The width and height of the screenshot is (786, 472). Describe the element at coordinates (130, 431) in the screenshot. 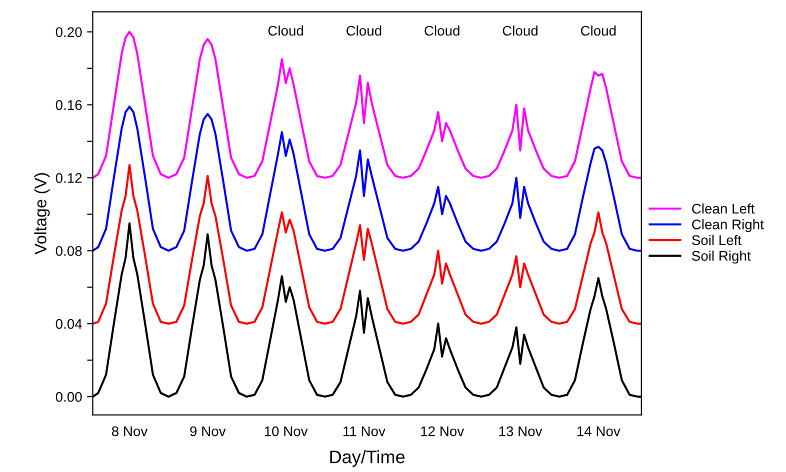

I see `x-tick-label: 8 Nov` at that location.